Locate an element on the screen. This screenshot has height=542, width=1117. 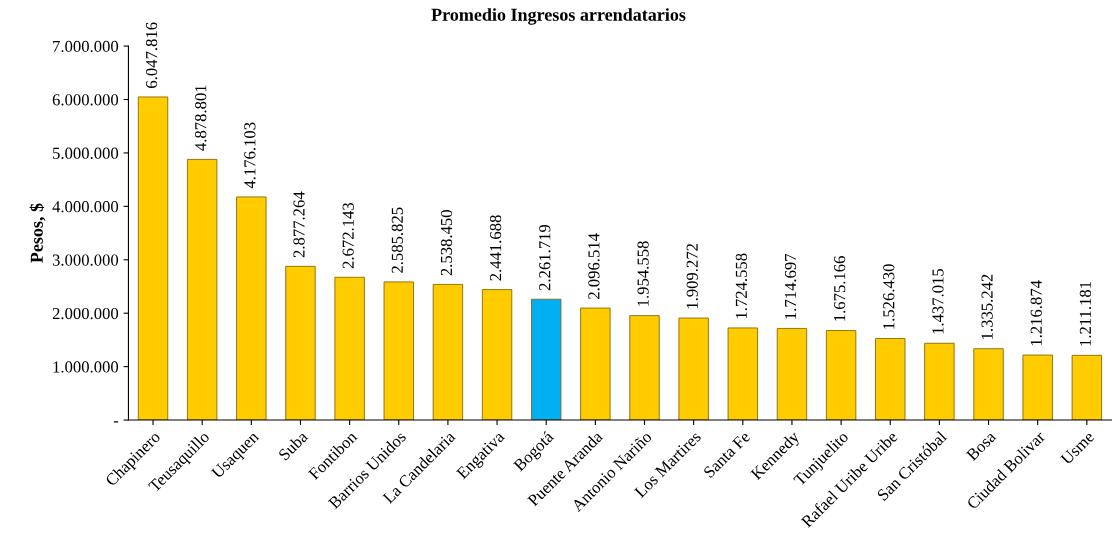
data-label: 1.335.242 is located at coordinates (987, 306).